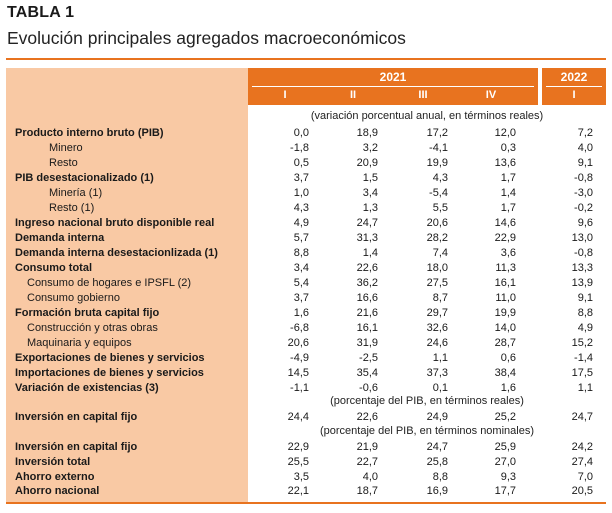 The height and width of the screenshot is (513, 612). What do you see at coordinates (508, 253) in the screenshot?
I see `cell-value: 3,6` at bounding box center [508, 253].